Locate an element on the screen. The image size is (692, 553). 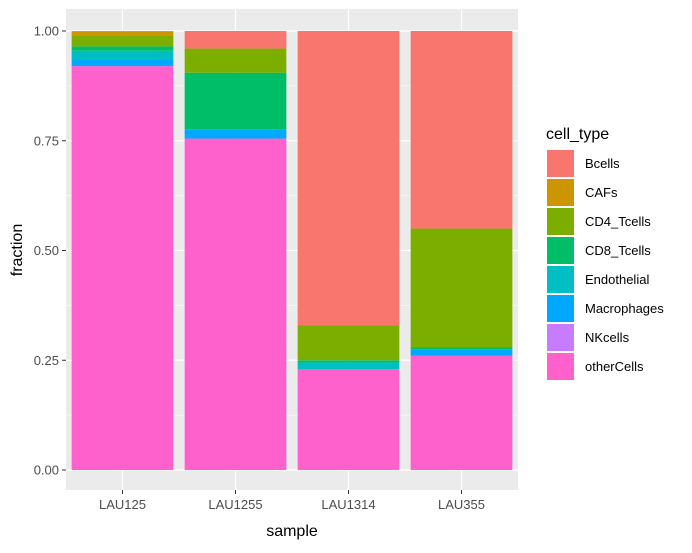
legend-key-endothelial is located at coordinates (560, 279).